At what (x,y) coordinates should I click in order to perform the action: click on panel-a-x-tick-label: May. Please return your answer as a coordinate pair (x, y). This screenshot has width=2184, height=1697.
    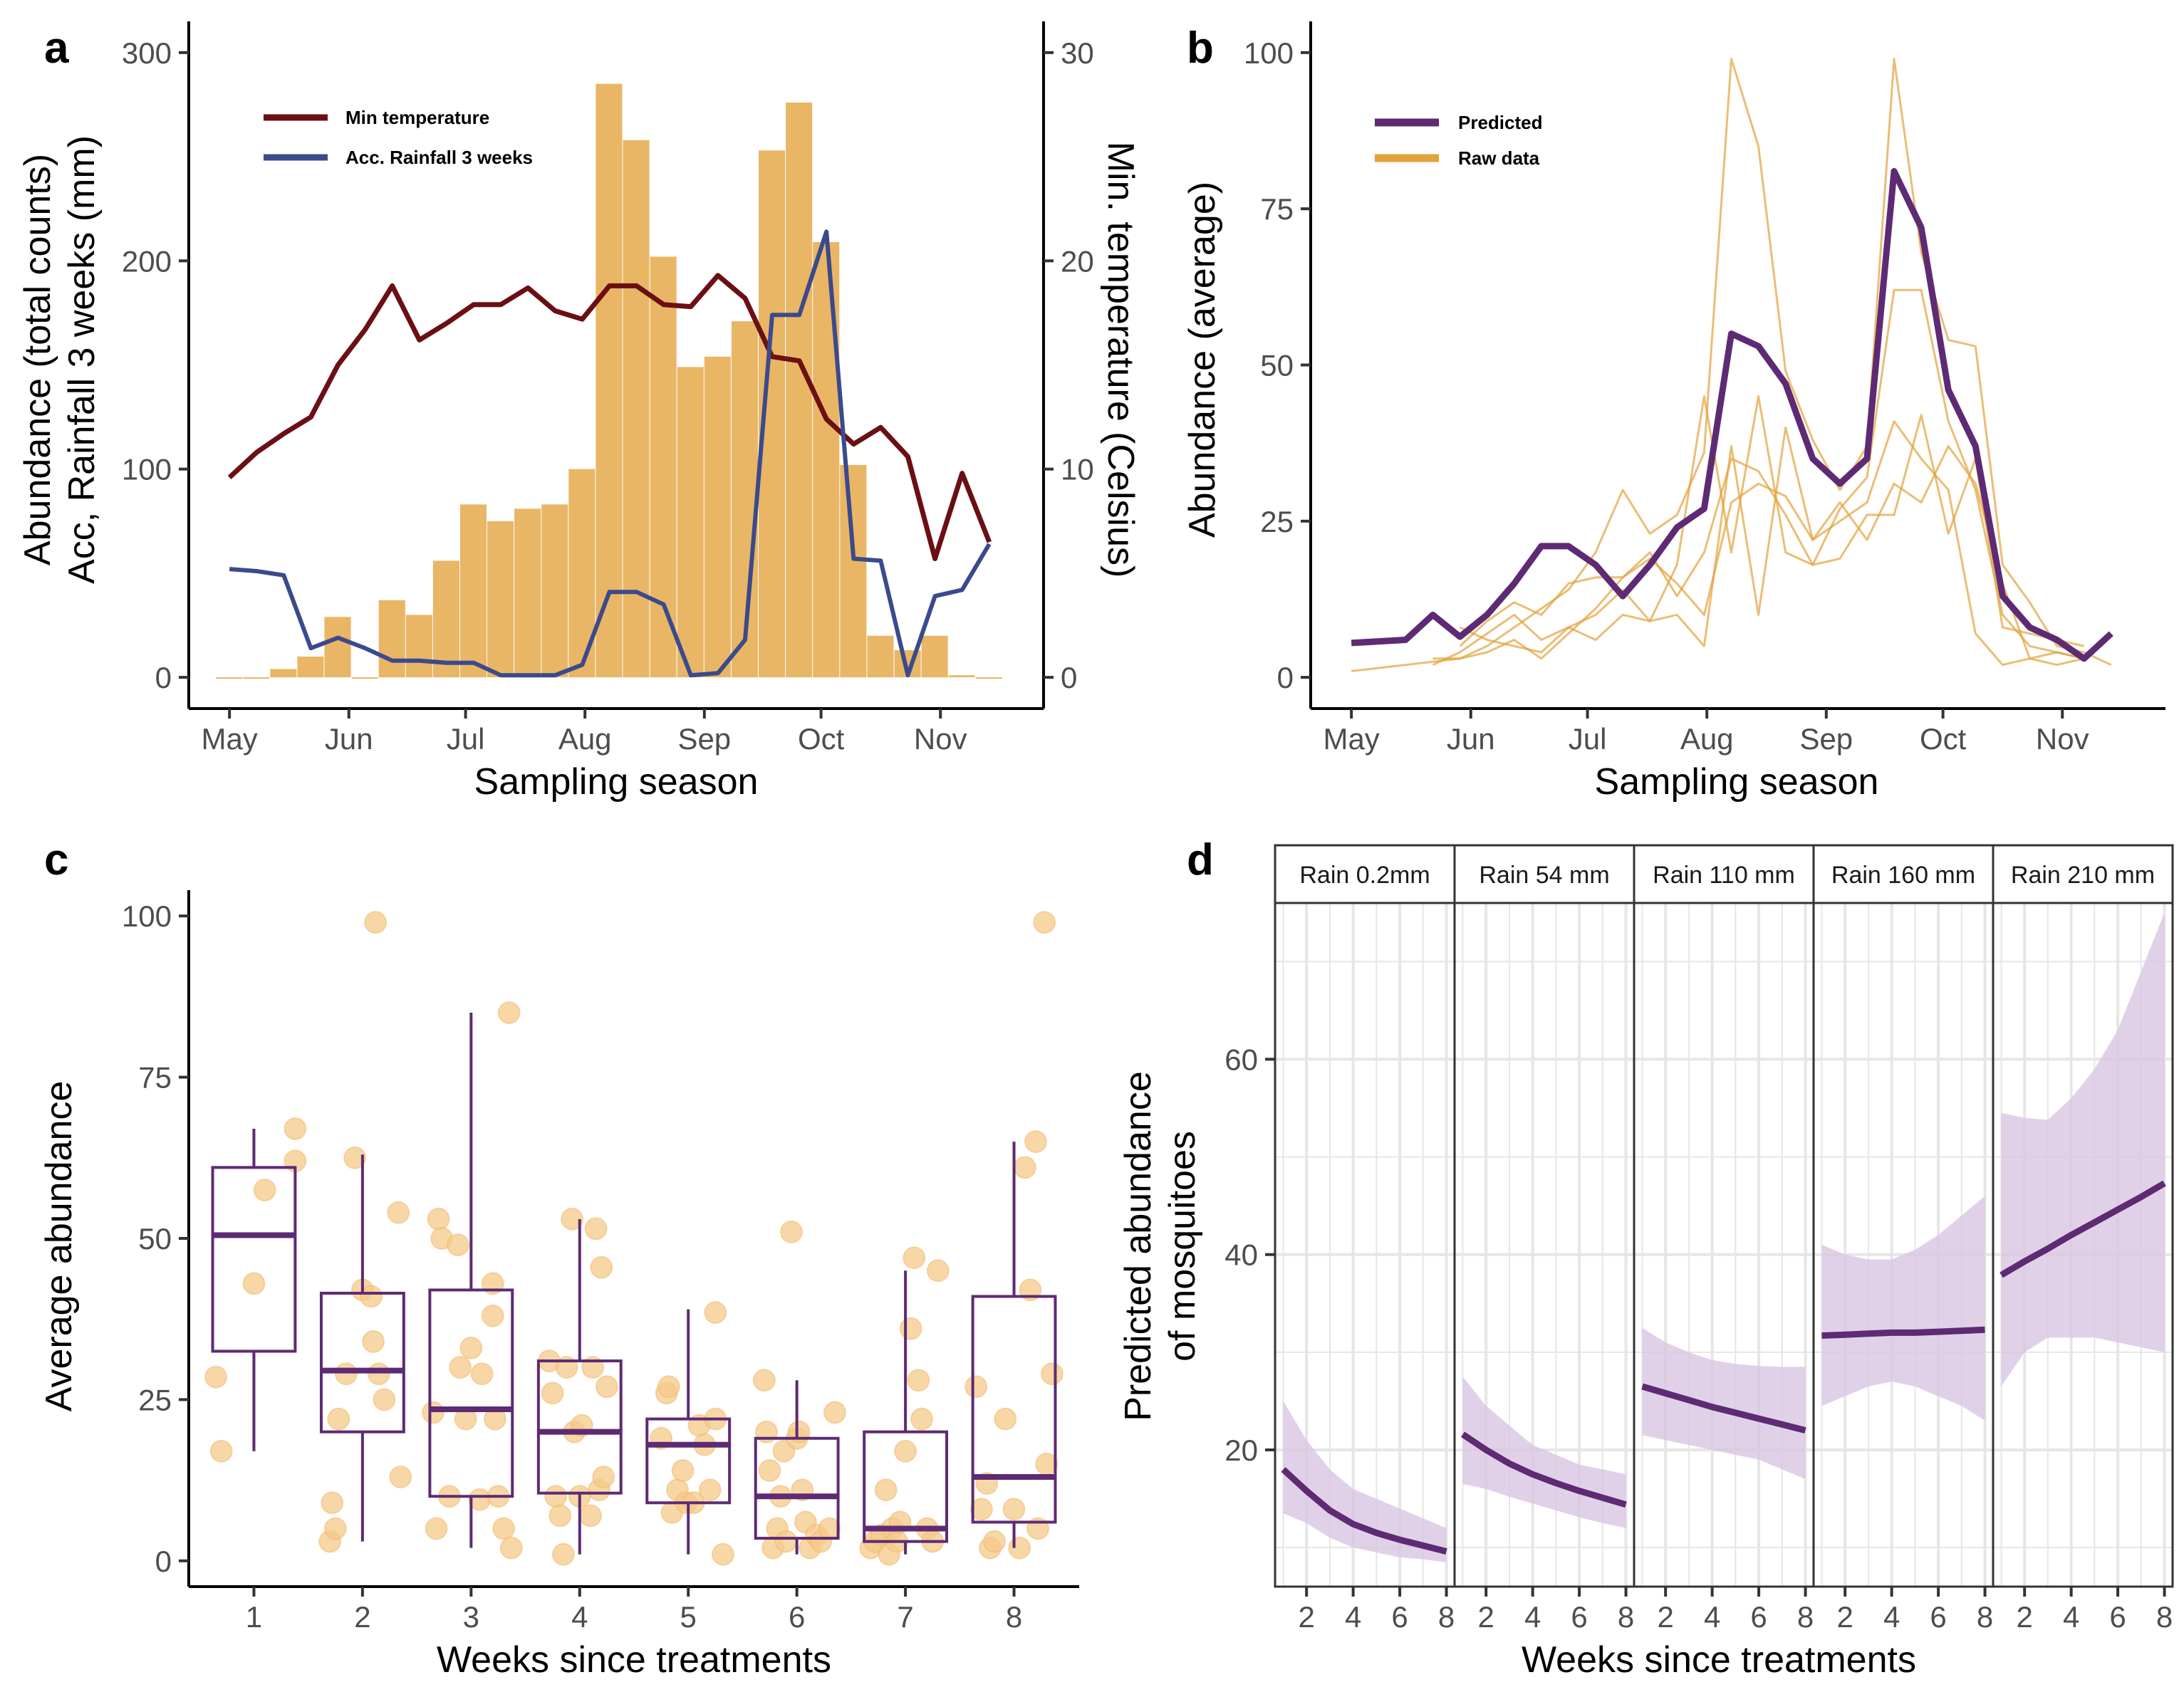
    Looking at the image, I should click on (229, 739).